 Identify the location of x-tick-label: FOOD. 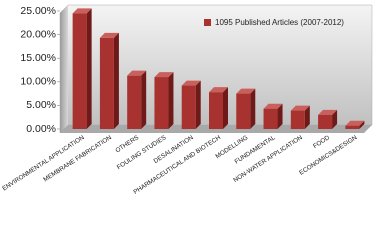
(321, 142).